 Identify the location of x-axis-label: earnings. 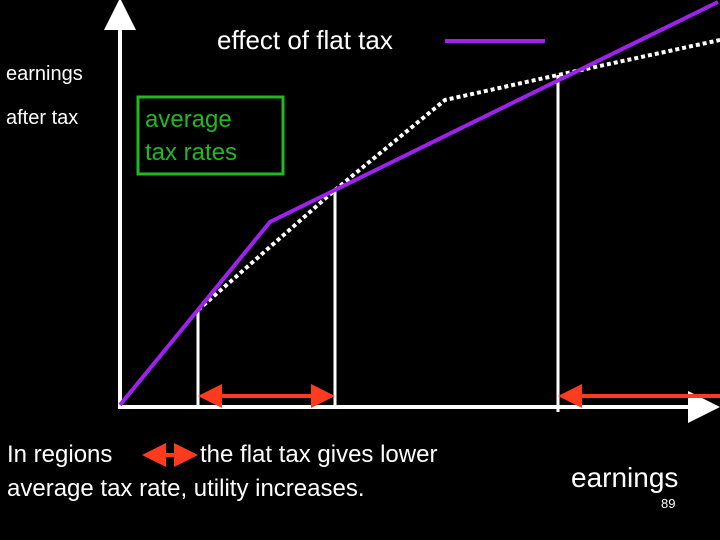
(624, 477).